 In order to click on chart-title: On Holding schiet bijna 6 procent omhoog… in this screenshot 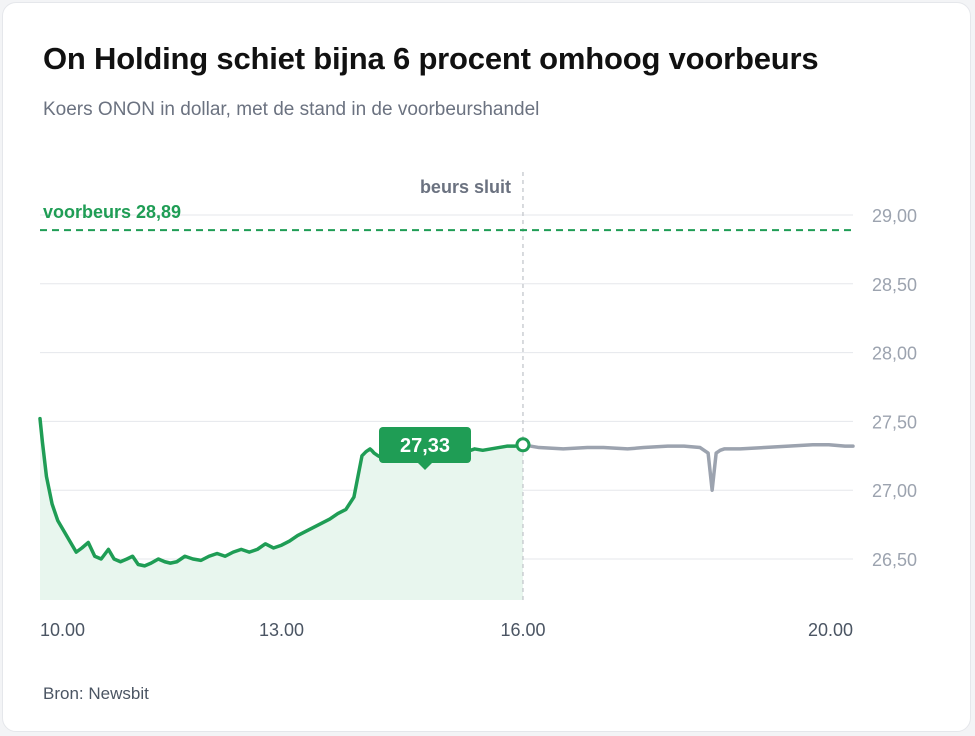, I will do `click(431, 58)`.